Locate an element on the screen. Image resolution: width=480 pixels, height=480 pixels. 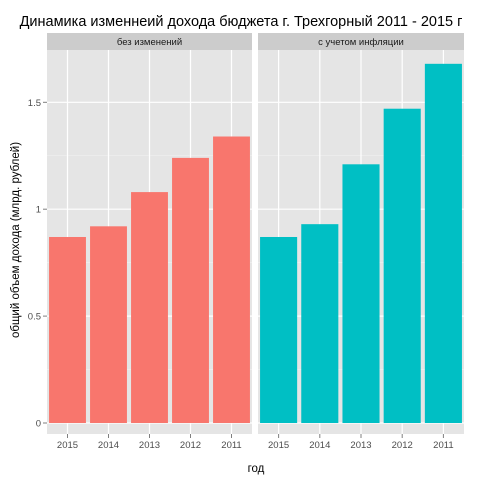
y-tick-label: 0.5 is located at coordinates (34, 317).